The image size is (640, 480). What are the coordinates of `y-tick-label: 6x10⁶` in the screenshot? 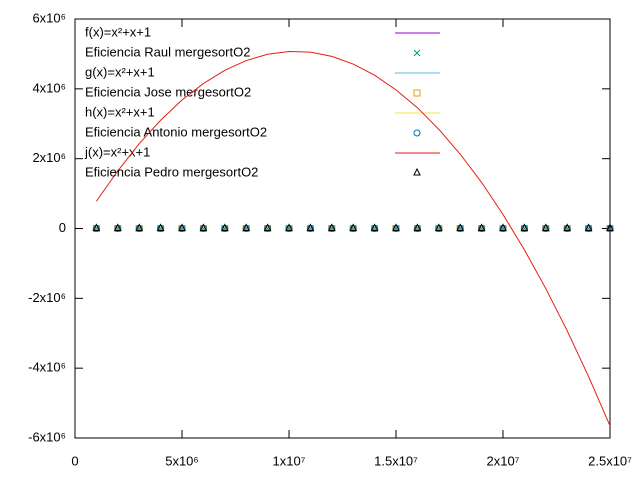 It's located at (49, 17).